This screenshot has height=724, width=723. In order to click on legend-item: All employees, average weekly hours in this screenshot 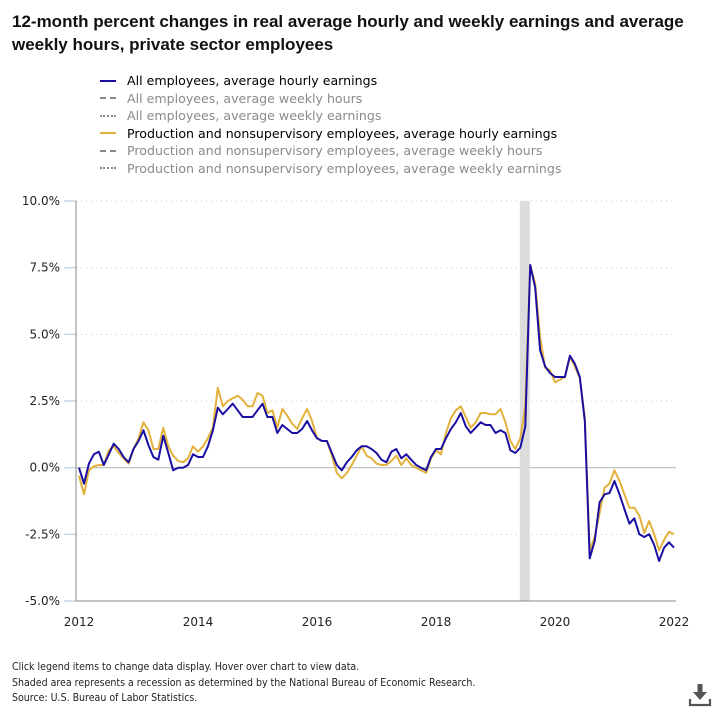, I will do `click(330, 99)`.